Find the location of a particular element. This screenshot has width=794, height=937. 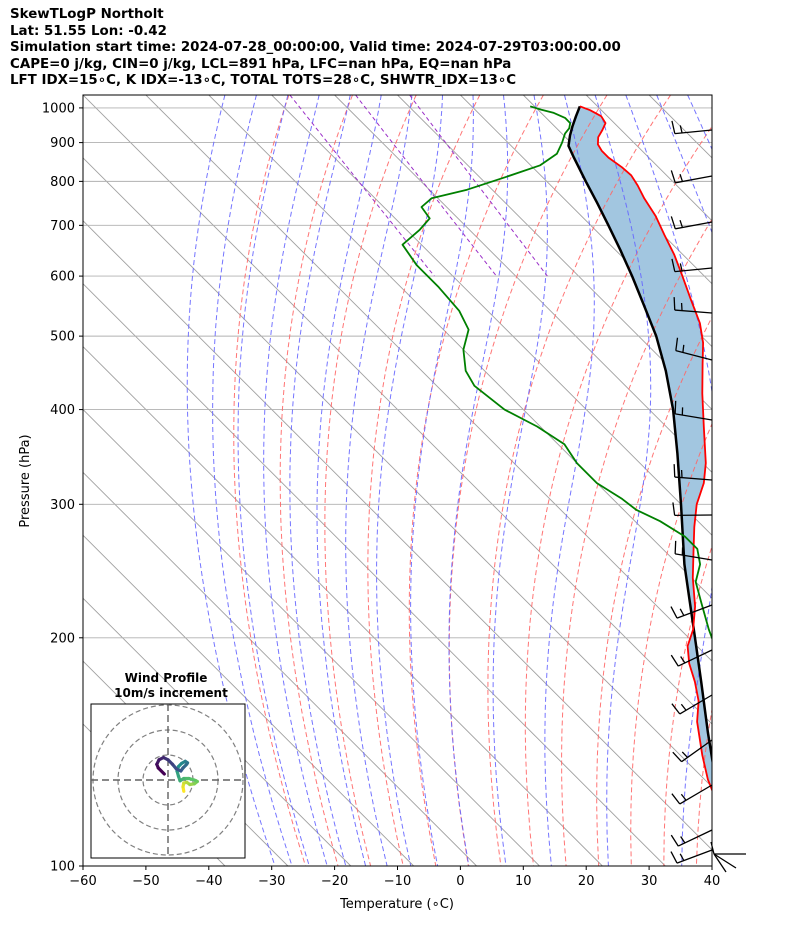

x-tick-label: −60 is located at coordinates (82, 881).